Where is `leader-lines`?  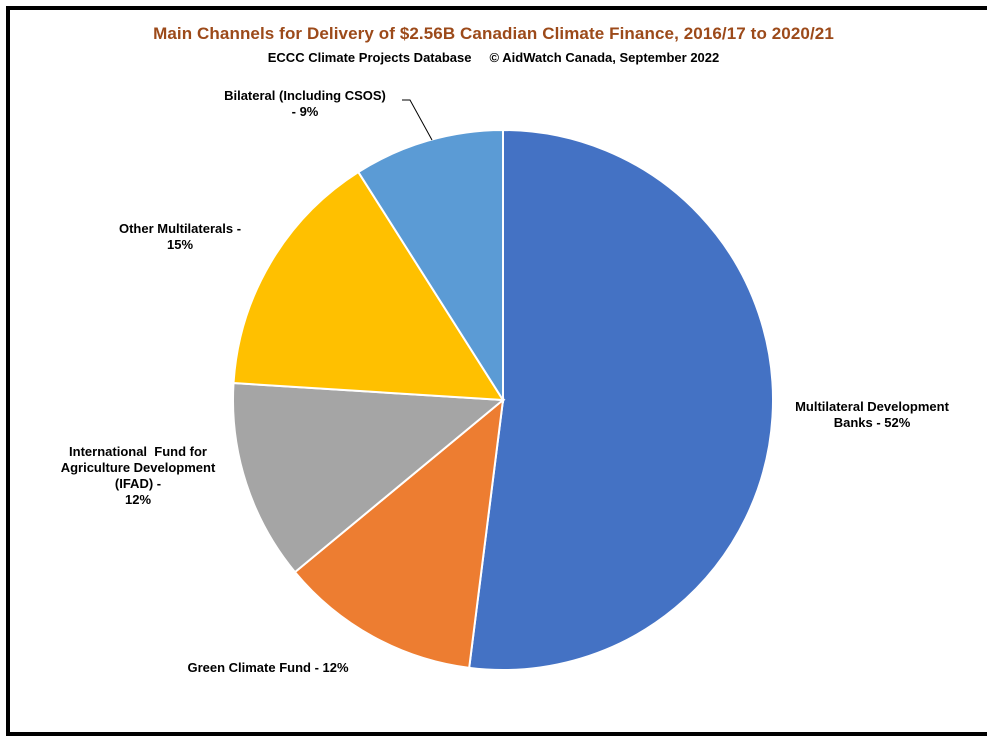 leader-lines is located at coordinates (417, 120).